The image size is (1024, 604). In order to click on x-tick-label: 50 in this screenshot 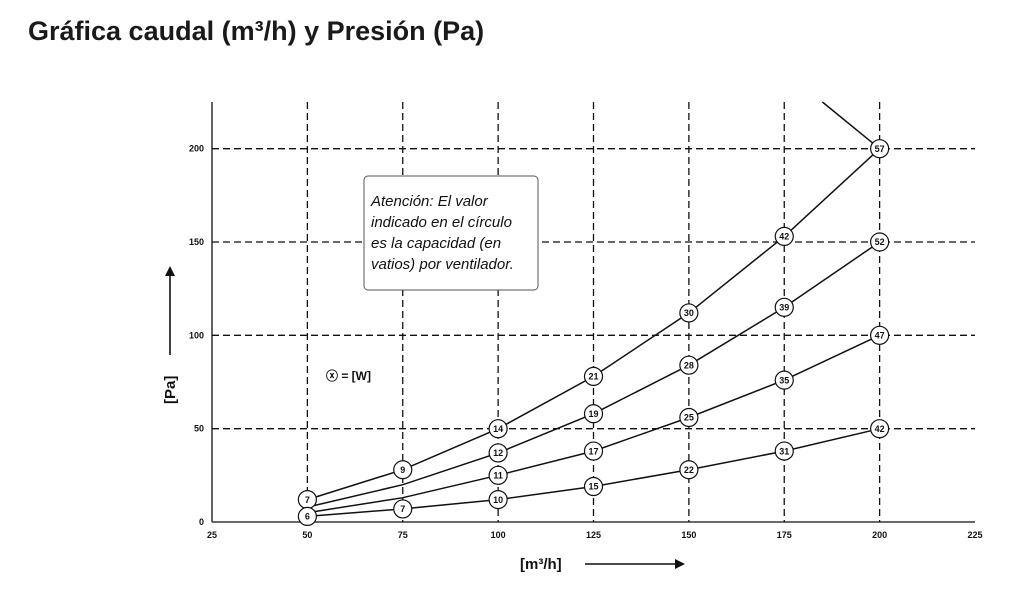, I will do `click(307, 535)`.